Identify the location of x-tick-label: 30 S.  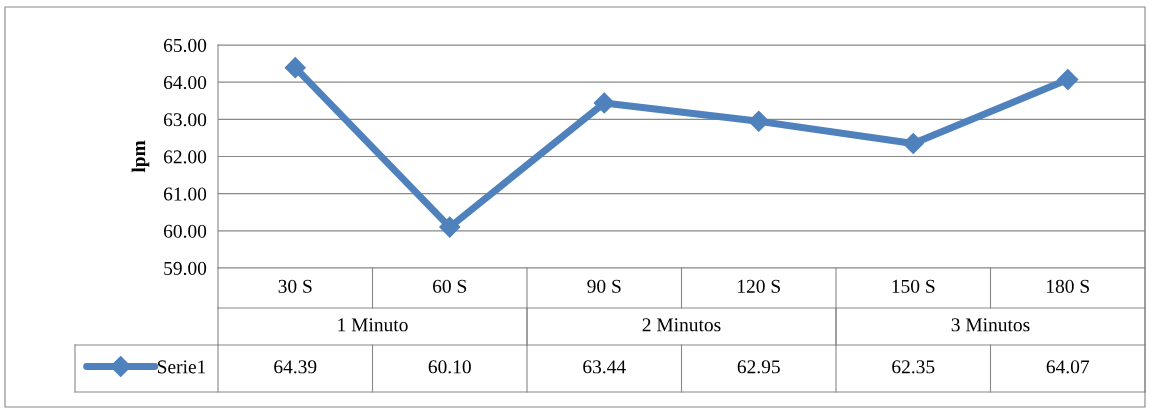
(295, 286).